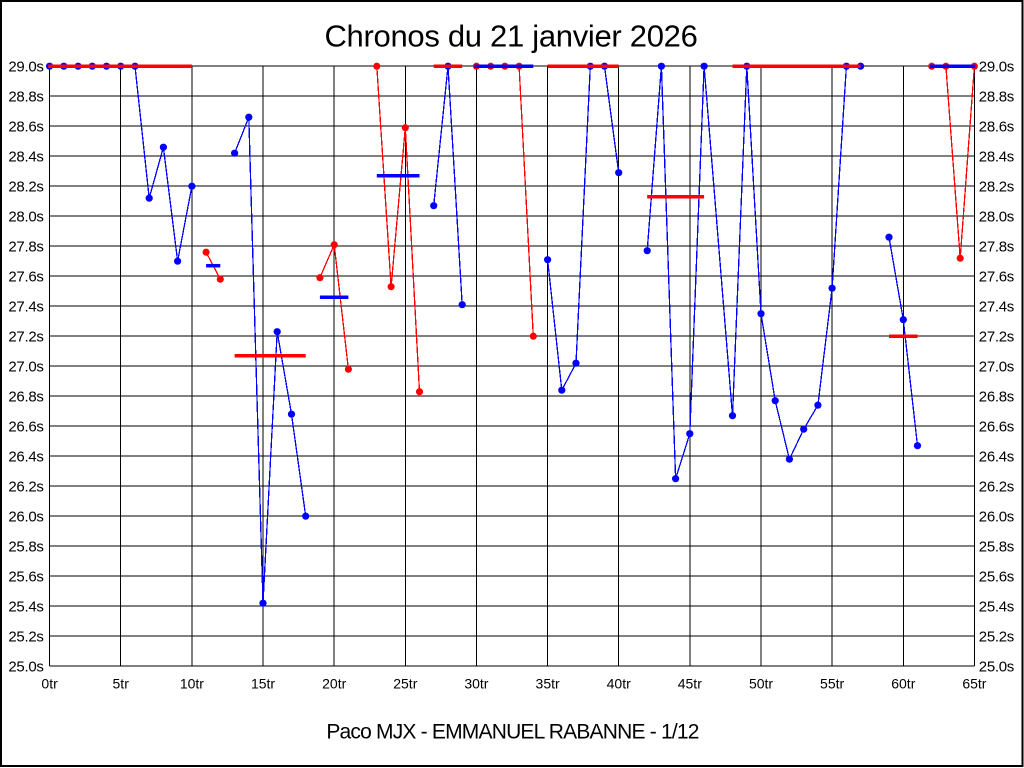  I want to click on svg-text: 55tr, so click(832, 684).